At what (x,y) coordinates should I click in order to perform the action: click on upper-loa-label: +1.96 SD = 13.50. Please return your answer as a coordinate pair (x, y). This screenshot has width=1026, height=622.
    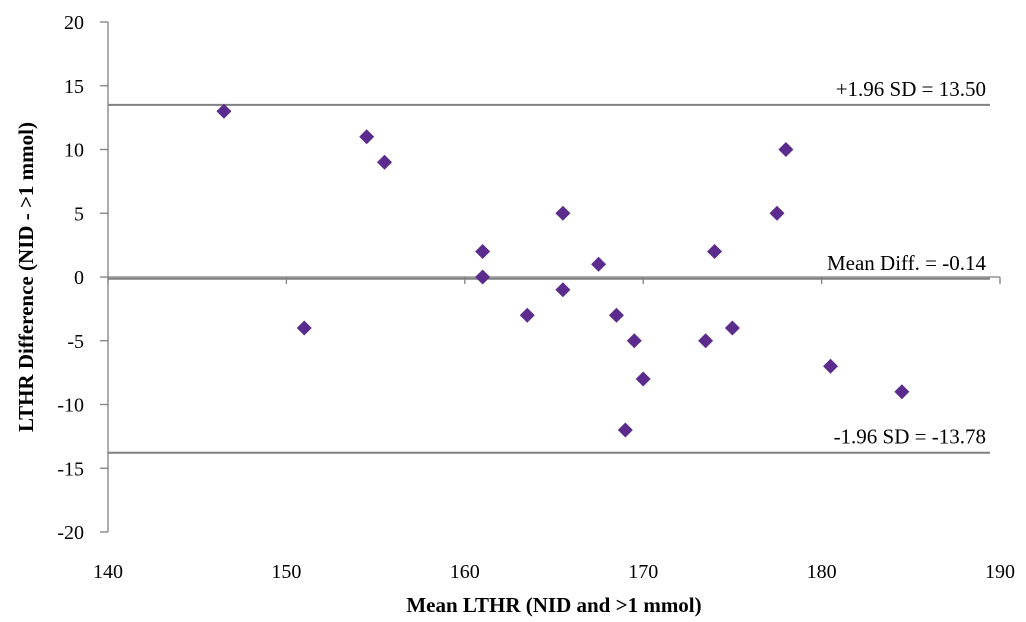
    Looking at the image, I should click on (911, 89).